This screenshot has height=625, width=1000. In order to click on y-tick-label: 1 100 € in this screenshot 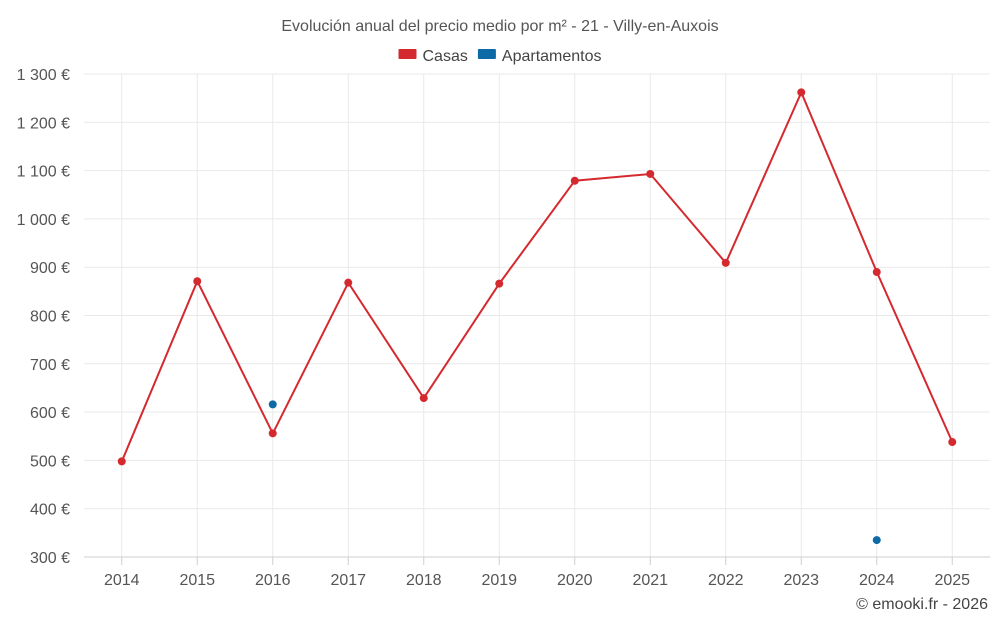, I will do `click(43, 172)`.